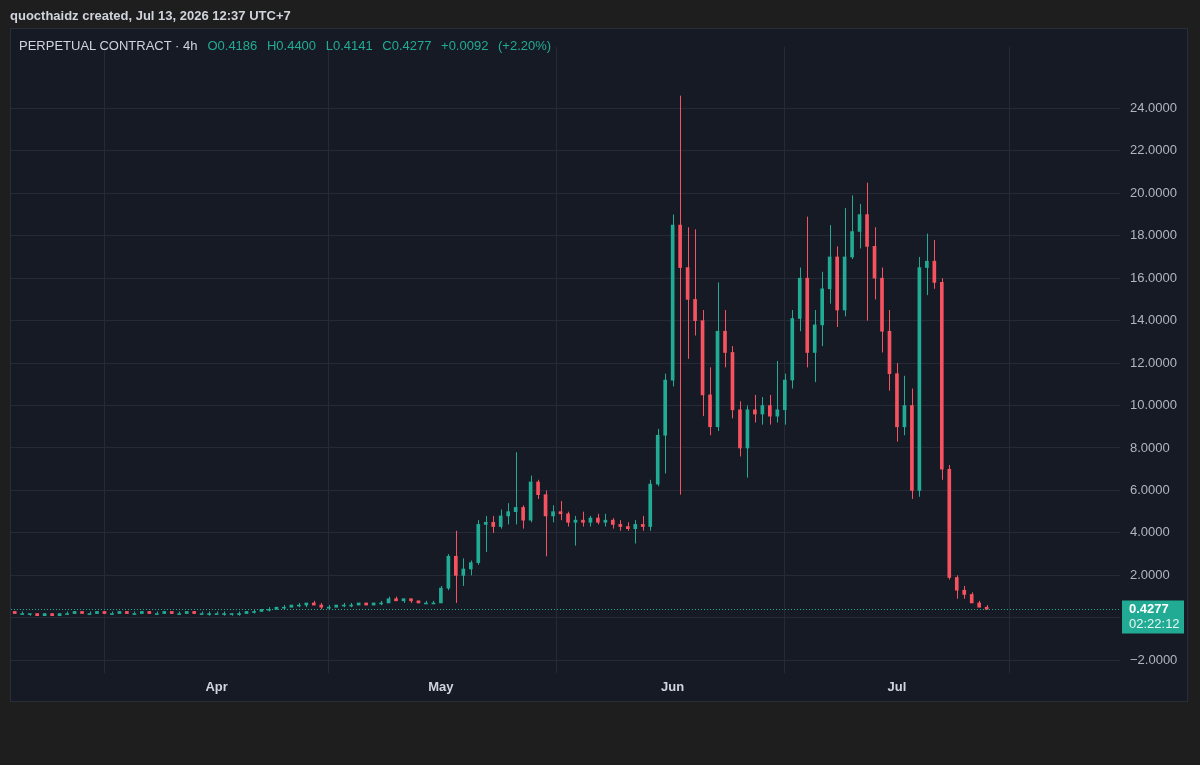  What do you see at coordinates (150, 16) in the screenshot?
I see `text: quocthaidz created, Jul 13, 2026 12:37 UTC+7` at bounding box center [150, 16].